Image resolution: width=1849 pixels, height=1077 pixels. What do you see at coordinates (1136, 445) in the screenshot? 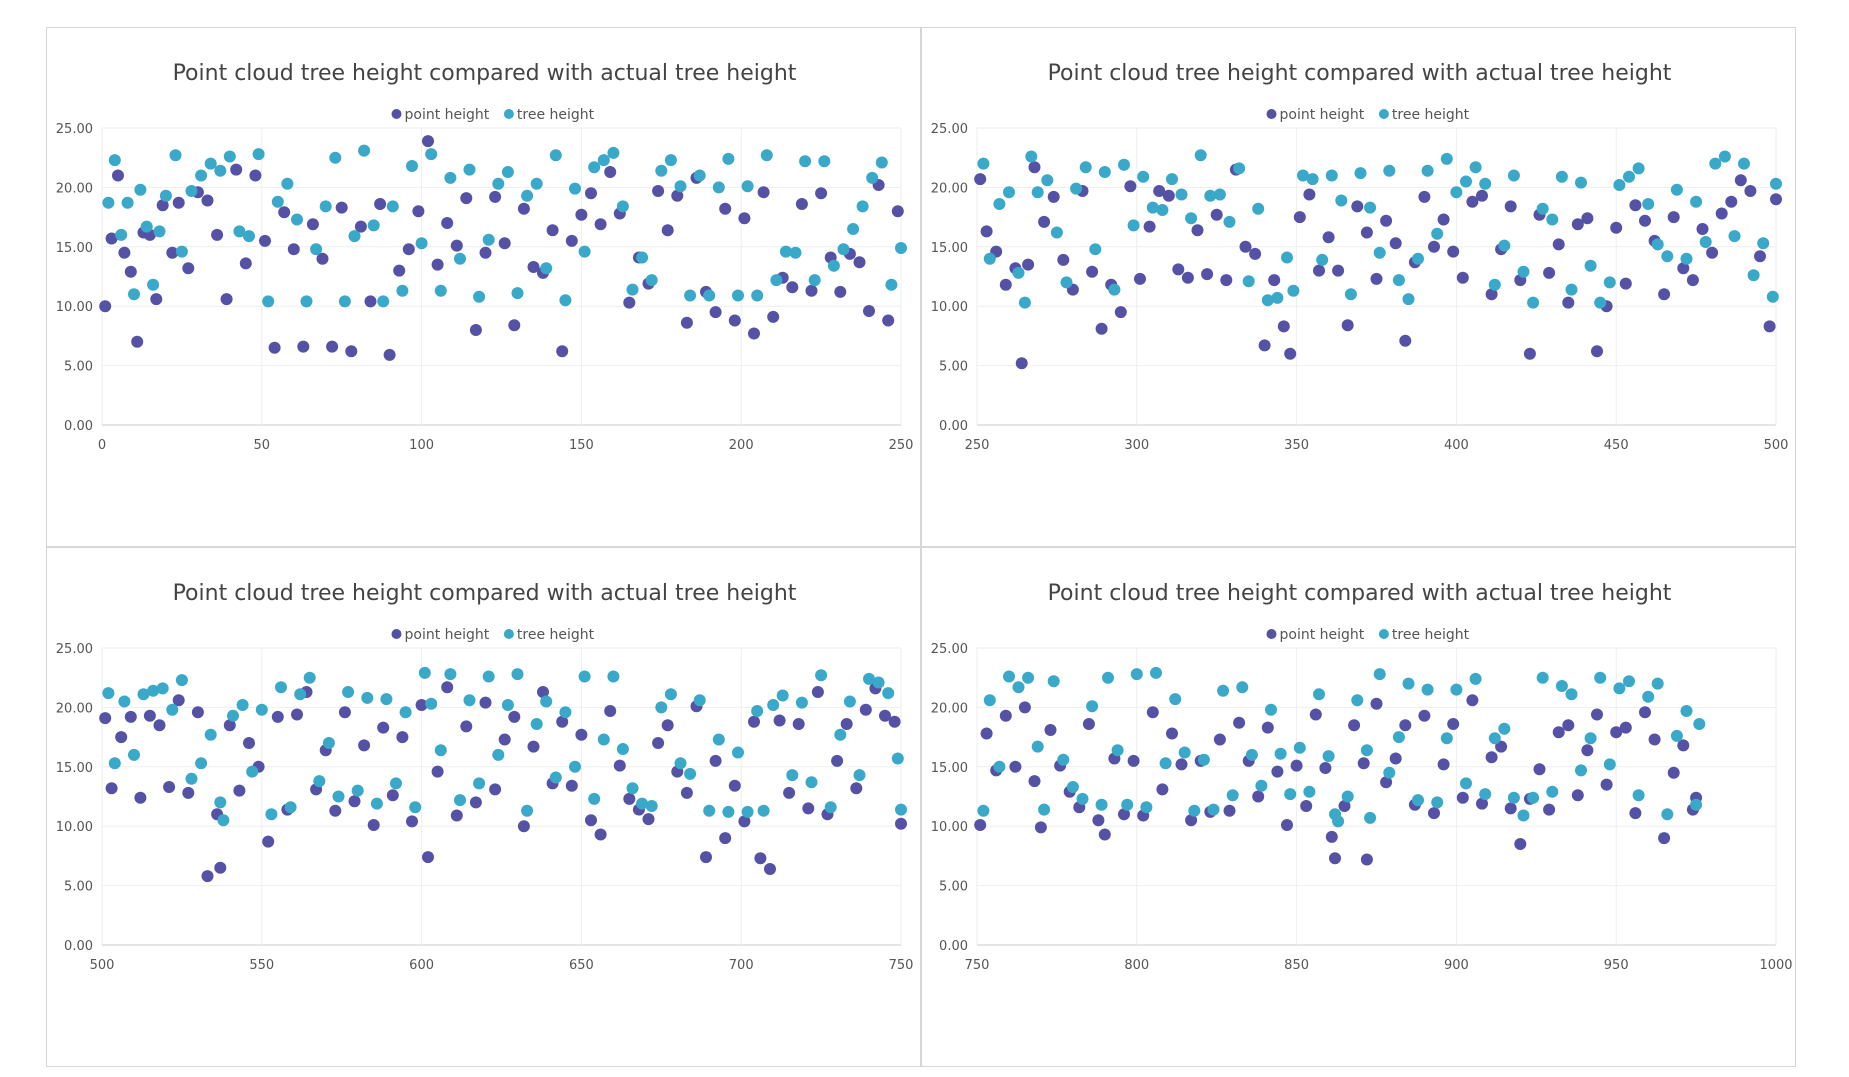
I see `x-tick-label: 300` at bounding box center [1136, 445].